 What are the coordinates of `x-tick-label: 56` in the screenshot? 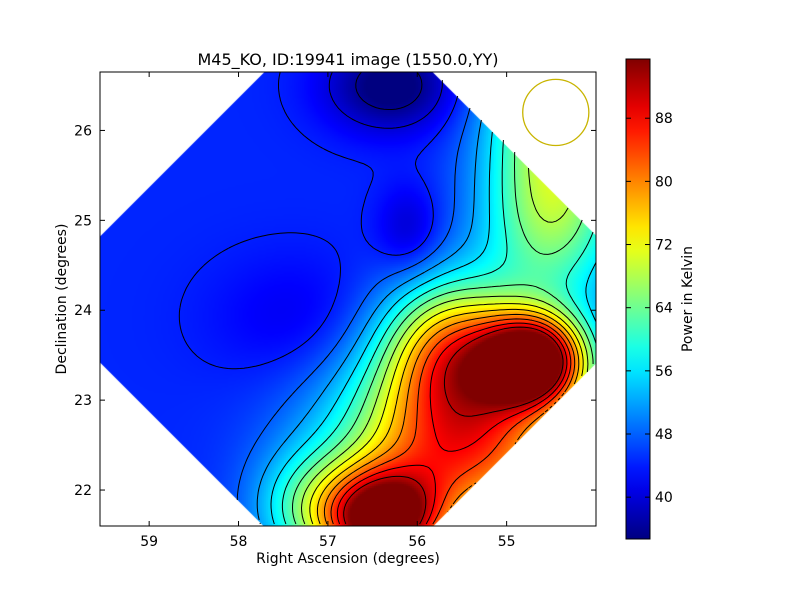 It's located at (417, 542).